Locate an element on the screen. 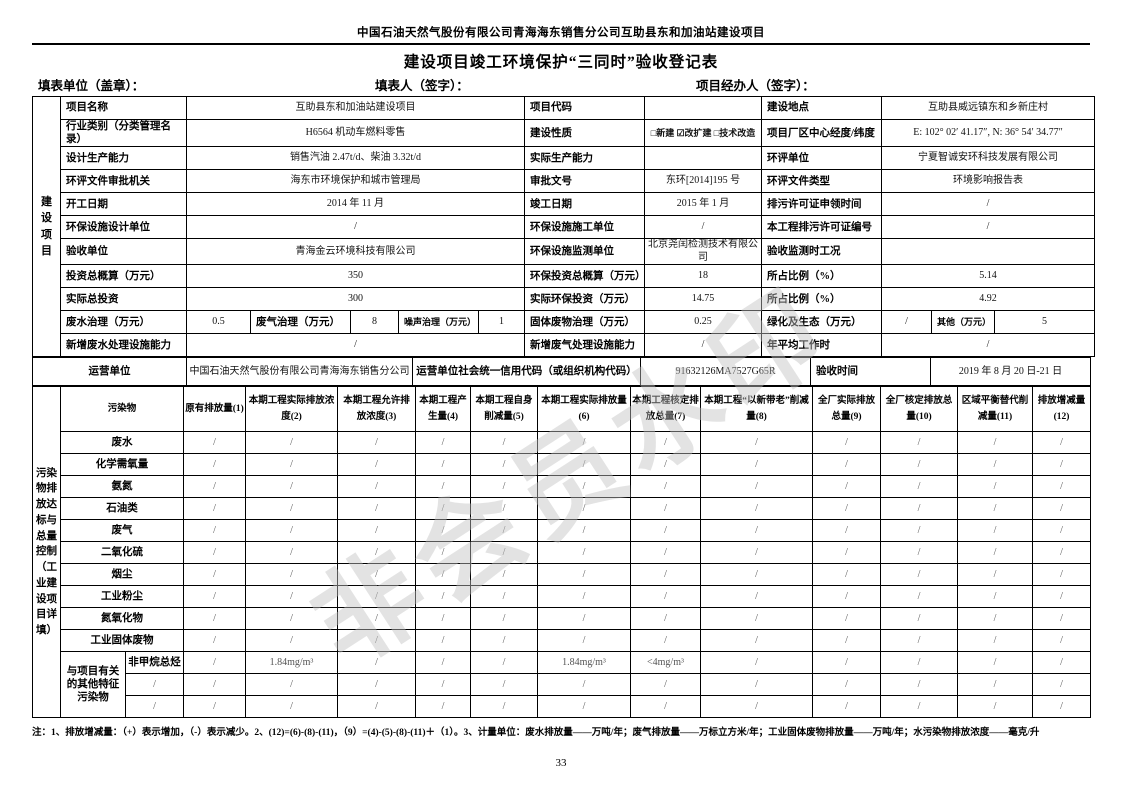 Image resolution: width=1122 pixels, height=793 pixels. upper-cell: 实际环保投资（万元） is located at coordinates (584, 299).